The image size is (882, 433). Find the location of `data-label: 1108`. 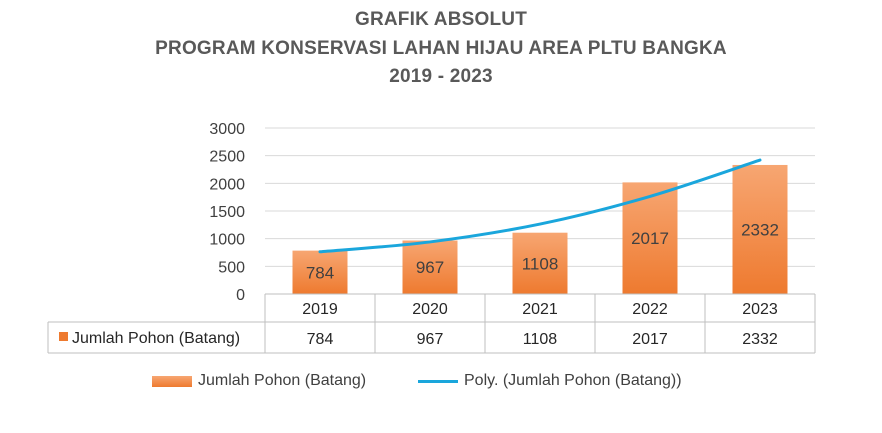

data-label: 1108 is located at coordinates (540, 263).